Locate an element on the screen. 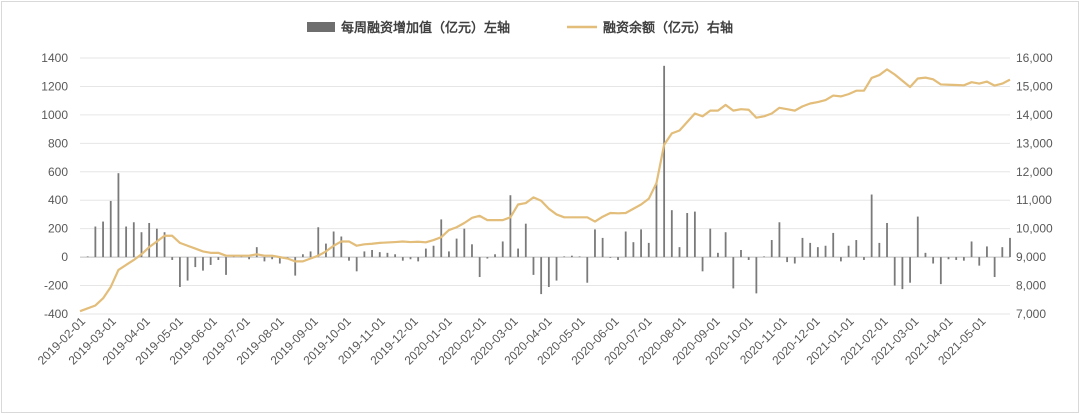  left-tick-label: 1000 is located at coordinates (54, 115).